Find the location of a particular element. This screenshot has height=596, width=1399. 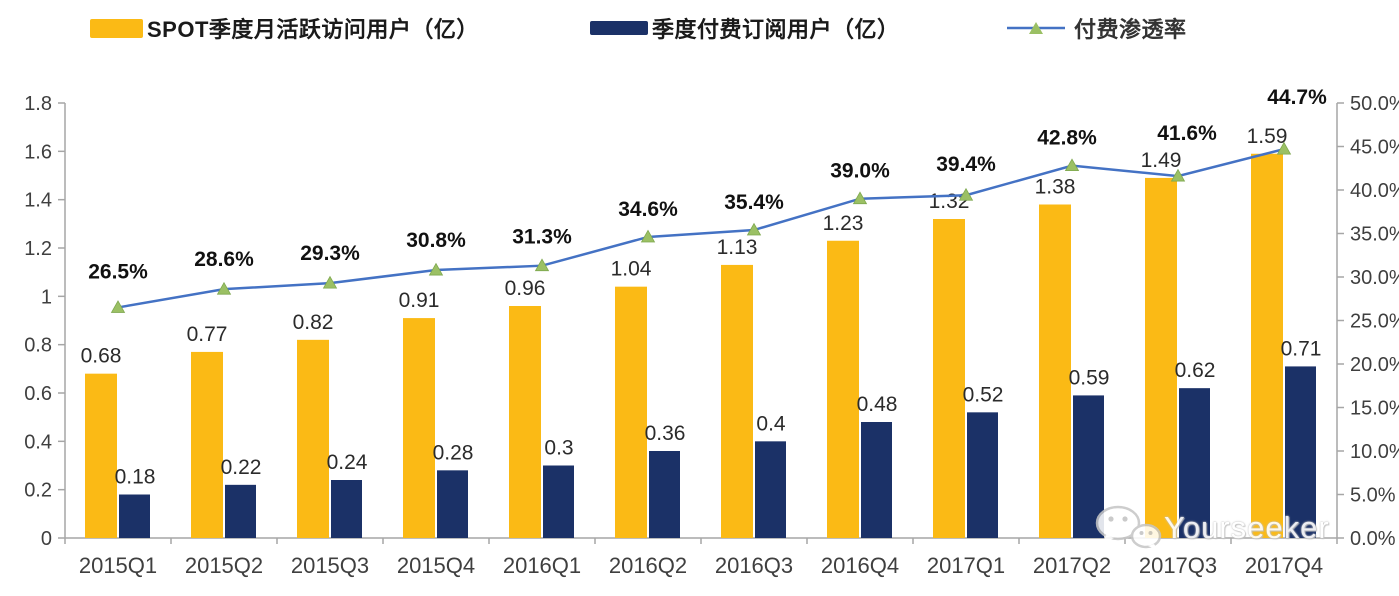

x-category-label: 2017Q3 is located at coordinates (1178, 565).